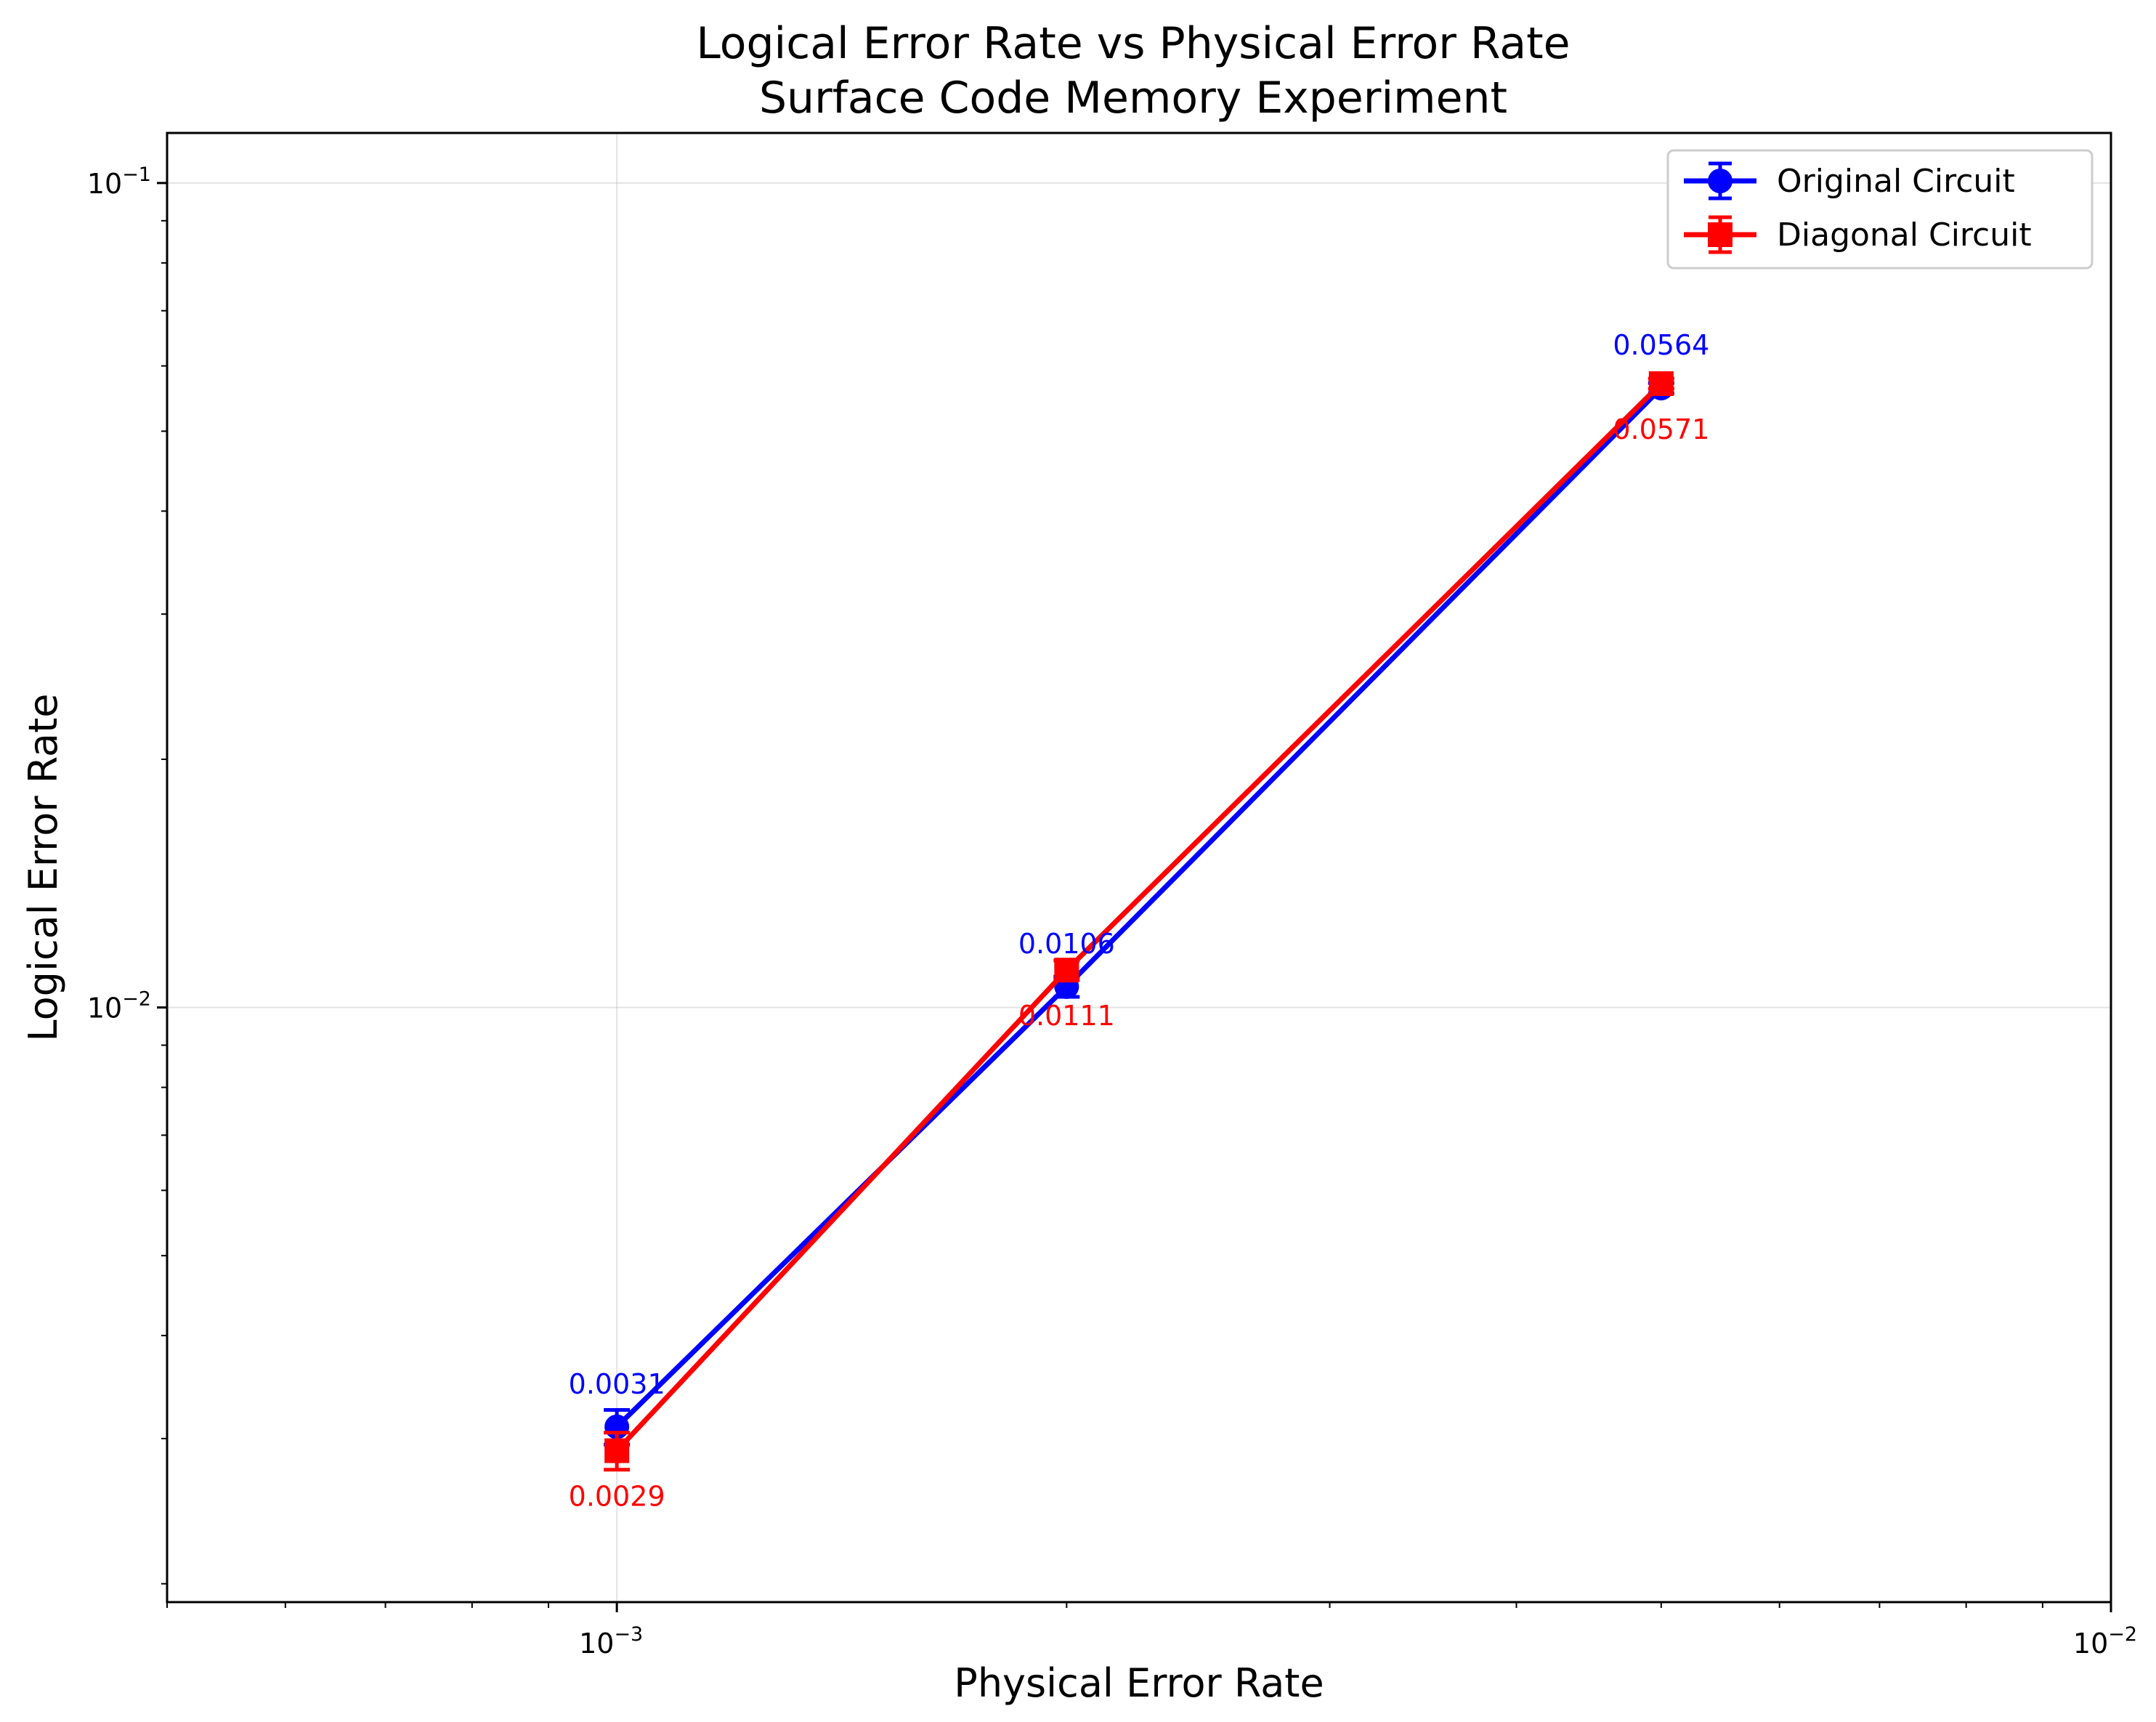  What do you see at coordinates (617, 1384) in the screenshot?
I see `data-label: 0.0031` at bounding box center [617, 1384].